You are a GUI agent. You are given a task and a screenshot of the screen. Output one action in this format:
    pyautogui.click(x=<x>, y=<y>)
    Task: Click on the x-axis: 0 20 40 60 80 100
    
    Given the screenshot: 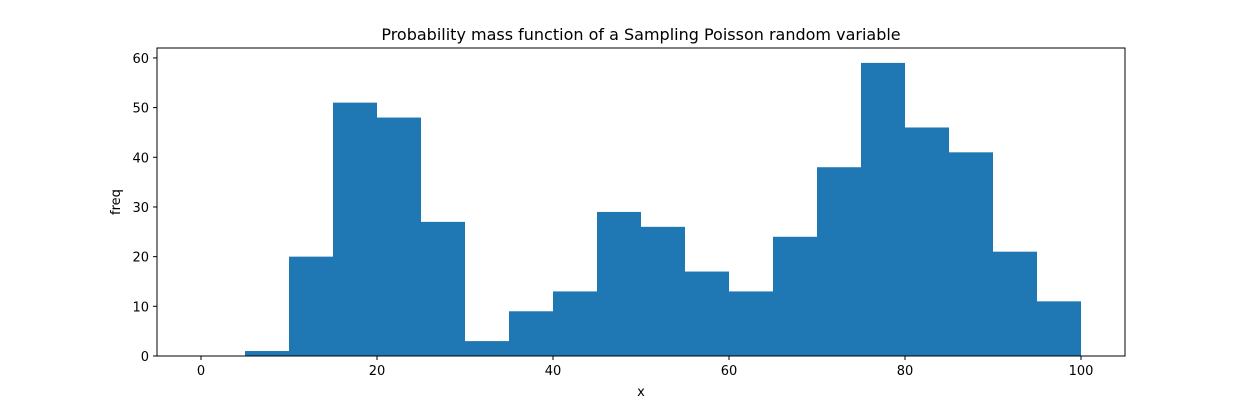 What is the action you would take?
    pyautogui.click(x=645, y=367)
    